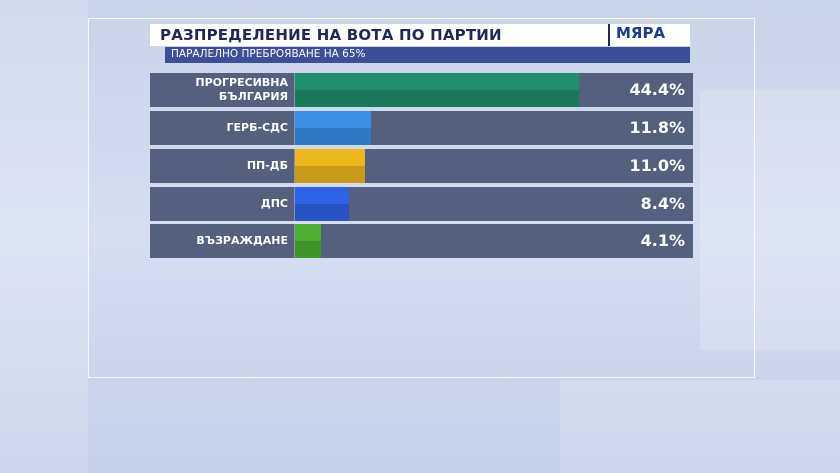 This screenshot has width=840, height=473. What do you see at coordinates (222, 204) in the screenshot?
I see `label-cell: ДПС` at bounding box center [222, 204].